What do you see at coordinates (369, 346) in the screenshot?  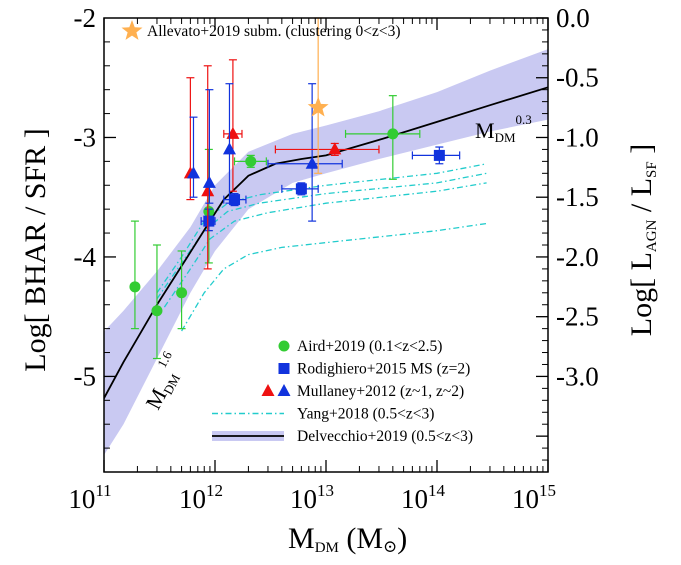 I see `legend-label: Aird+2019 (0.1<z<2.5)` at bounding box center [369, 346].